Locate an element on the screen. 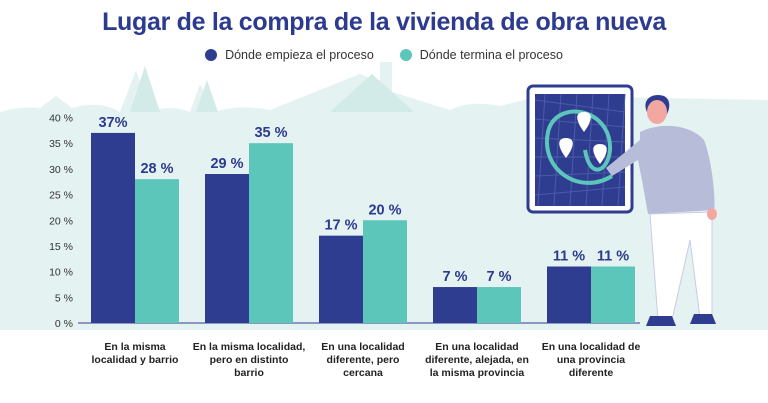 This screenshot has height=403, width=768. x-tick-label-line: En una localidad de is located at coordinates (591, 347).